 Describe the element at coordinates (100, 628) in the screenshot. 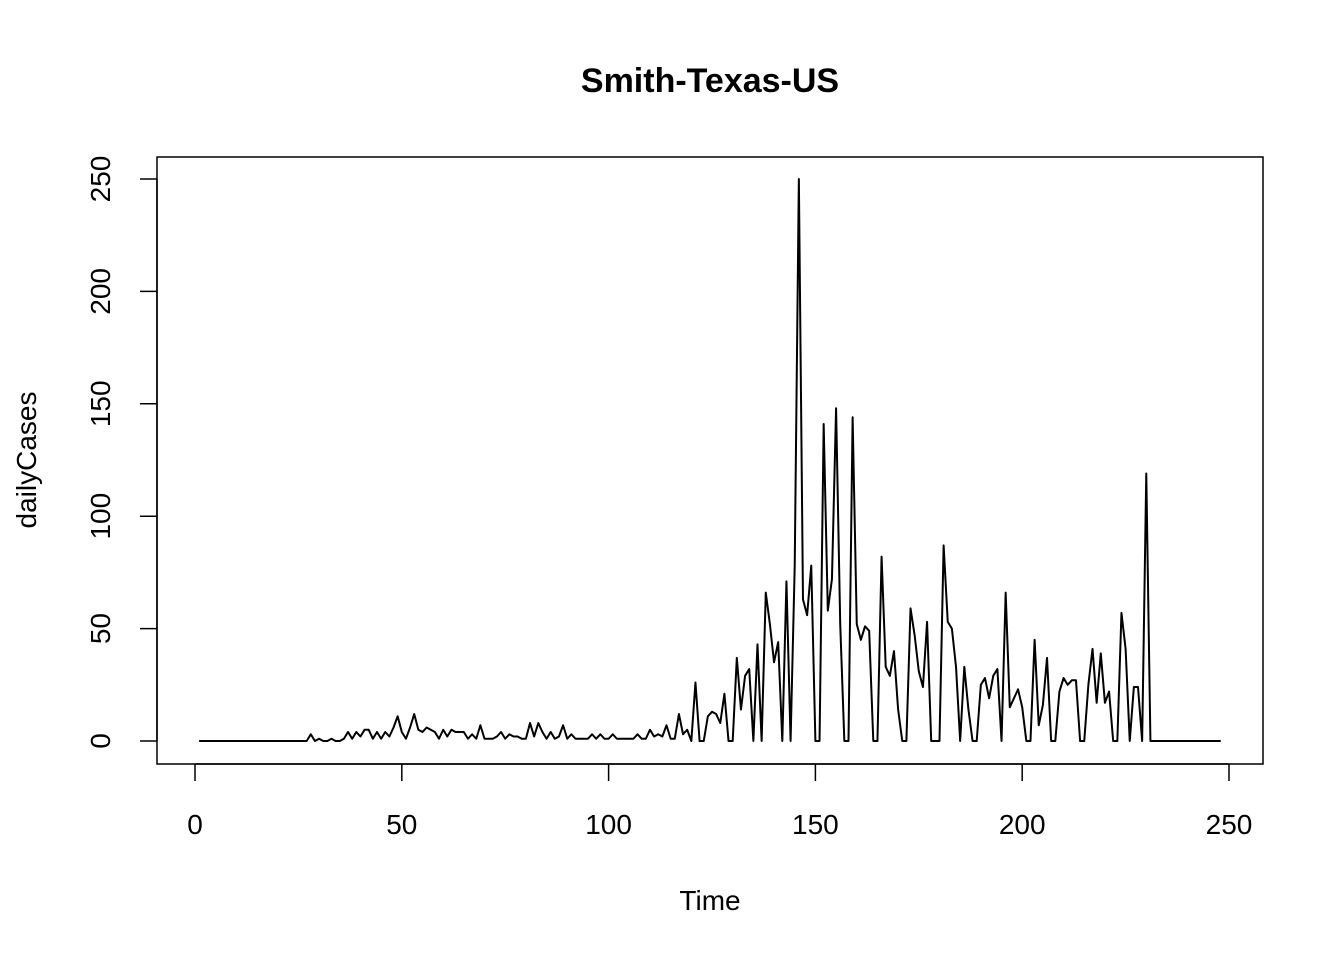

I see `y-tick-label: 50` at that location.